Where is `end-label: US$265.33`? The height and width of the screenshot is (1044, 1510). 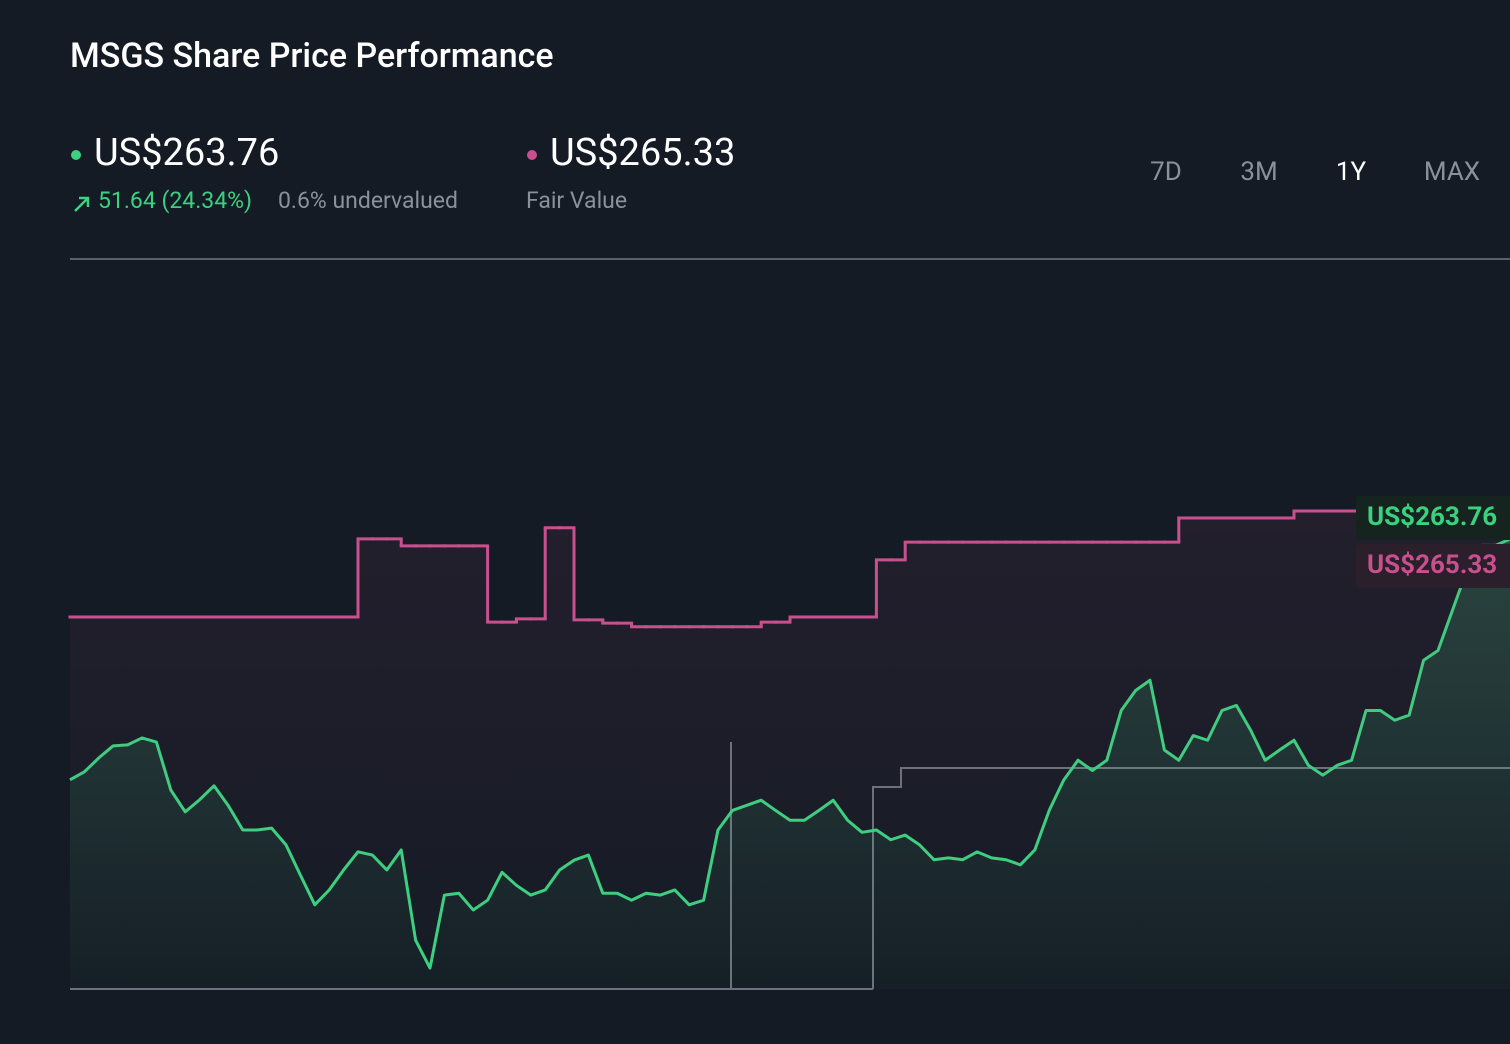 end-label: US$265.33 is located at coordinates (1432, 565).